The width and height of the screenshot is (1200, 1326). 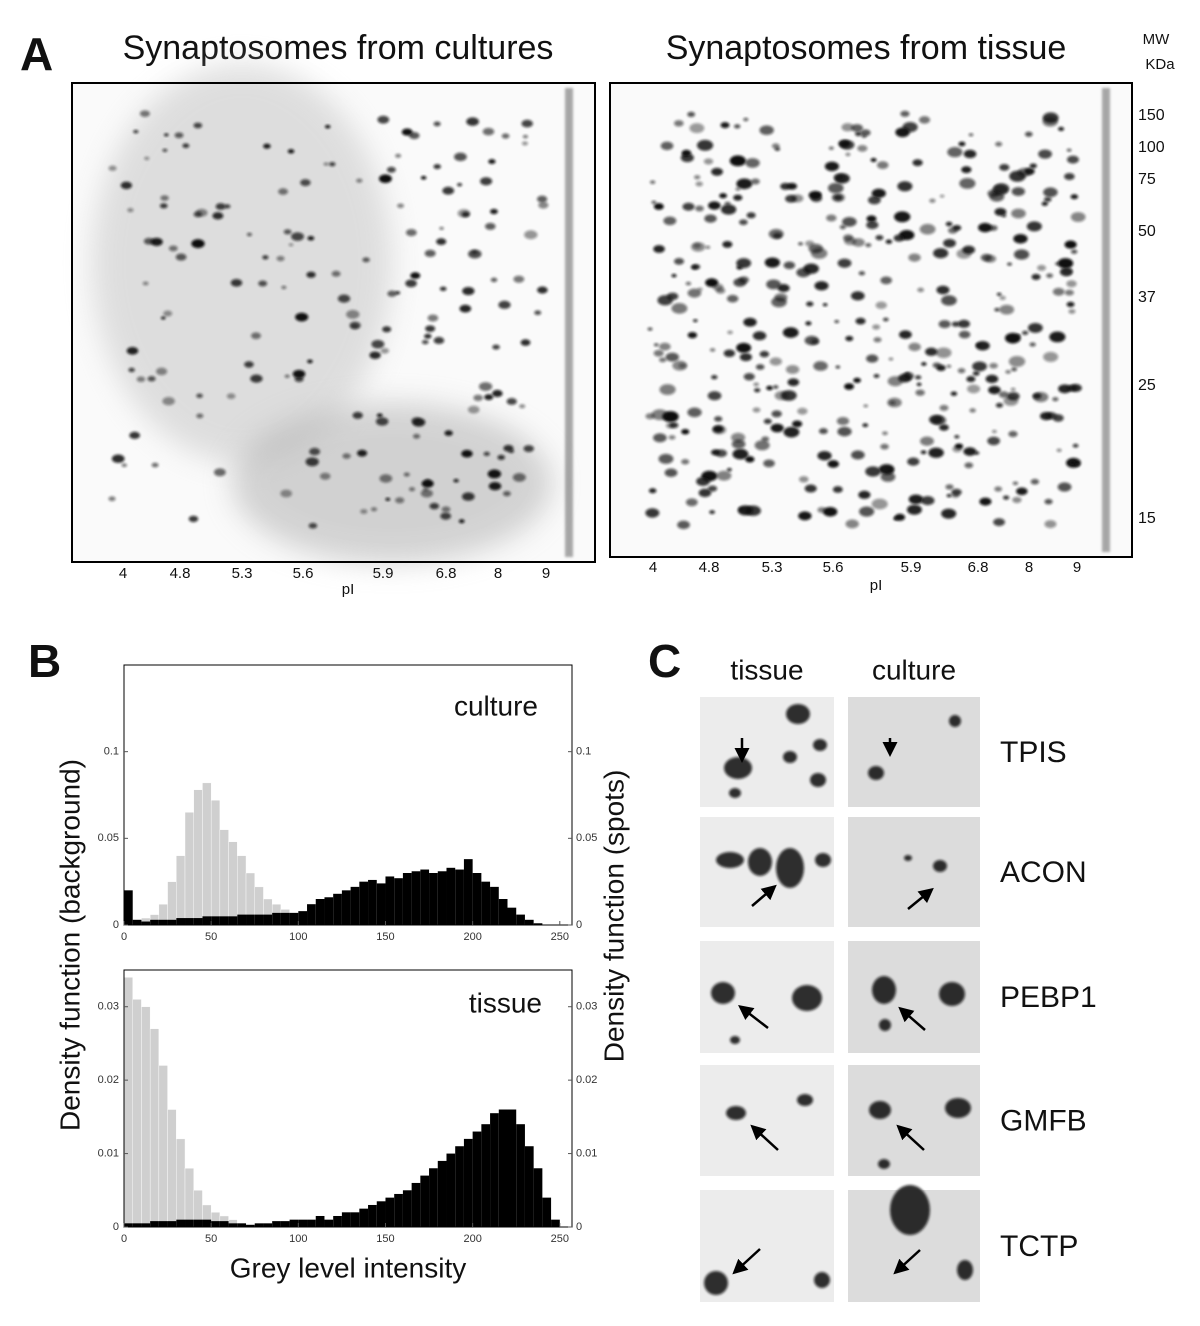 I want to click on y-tick-label: 0.05, so click(x=108, y=838).